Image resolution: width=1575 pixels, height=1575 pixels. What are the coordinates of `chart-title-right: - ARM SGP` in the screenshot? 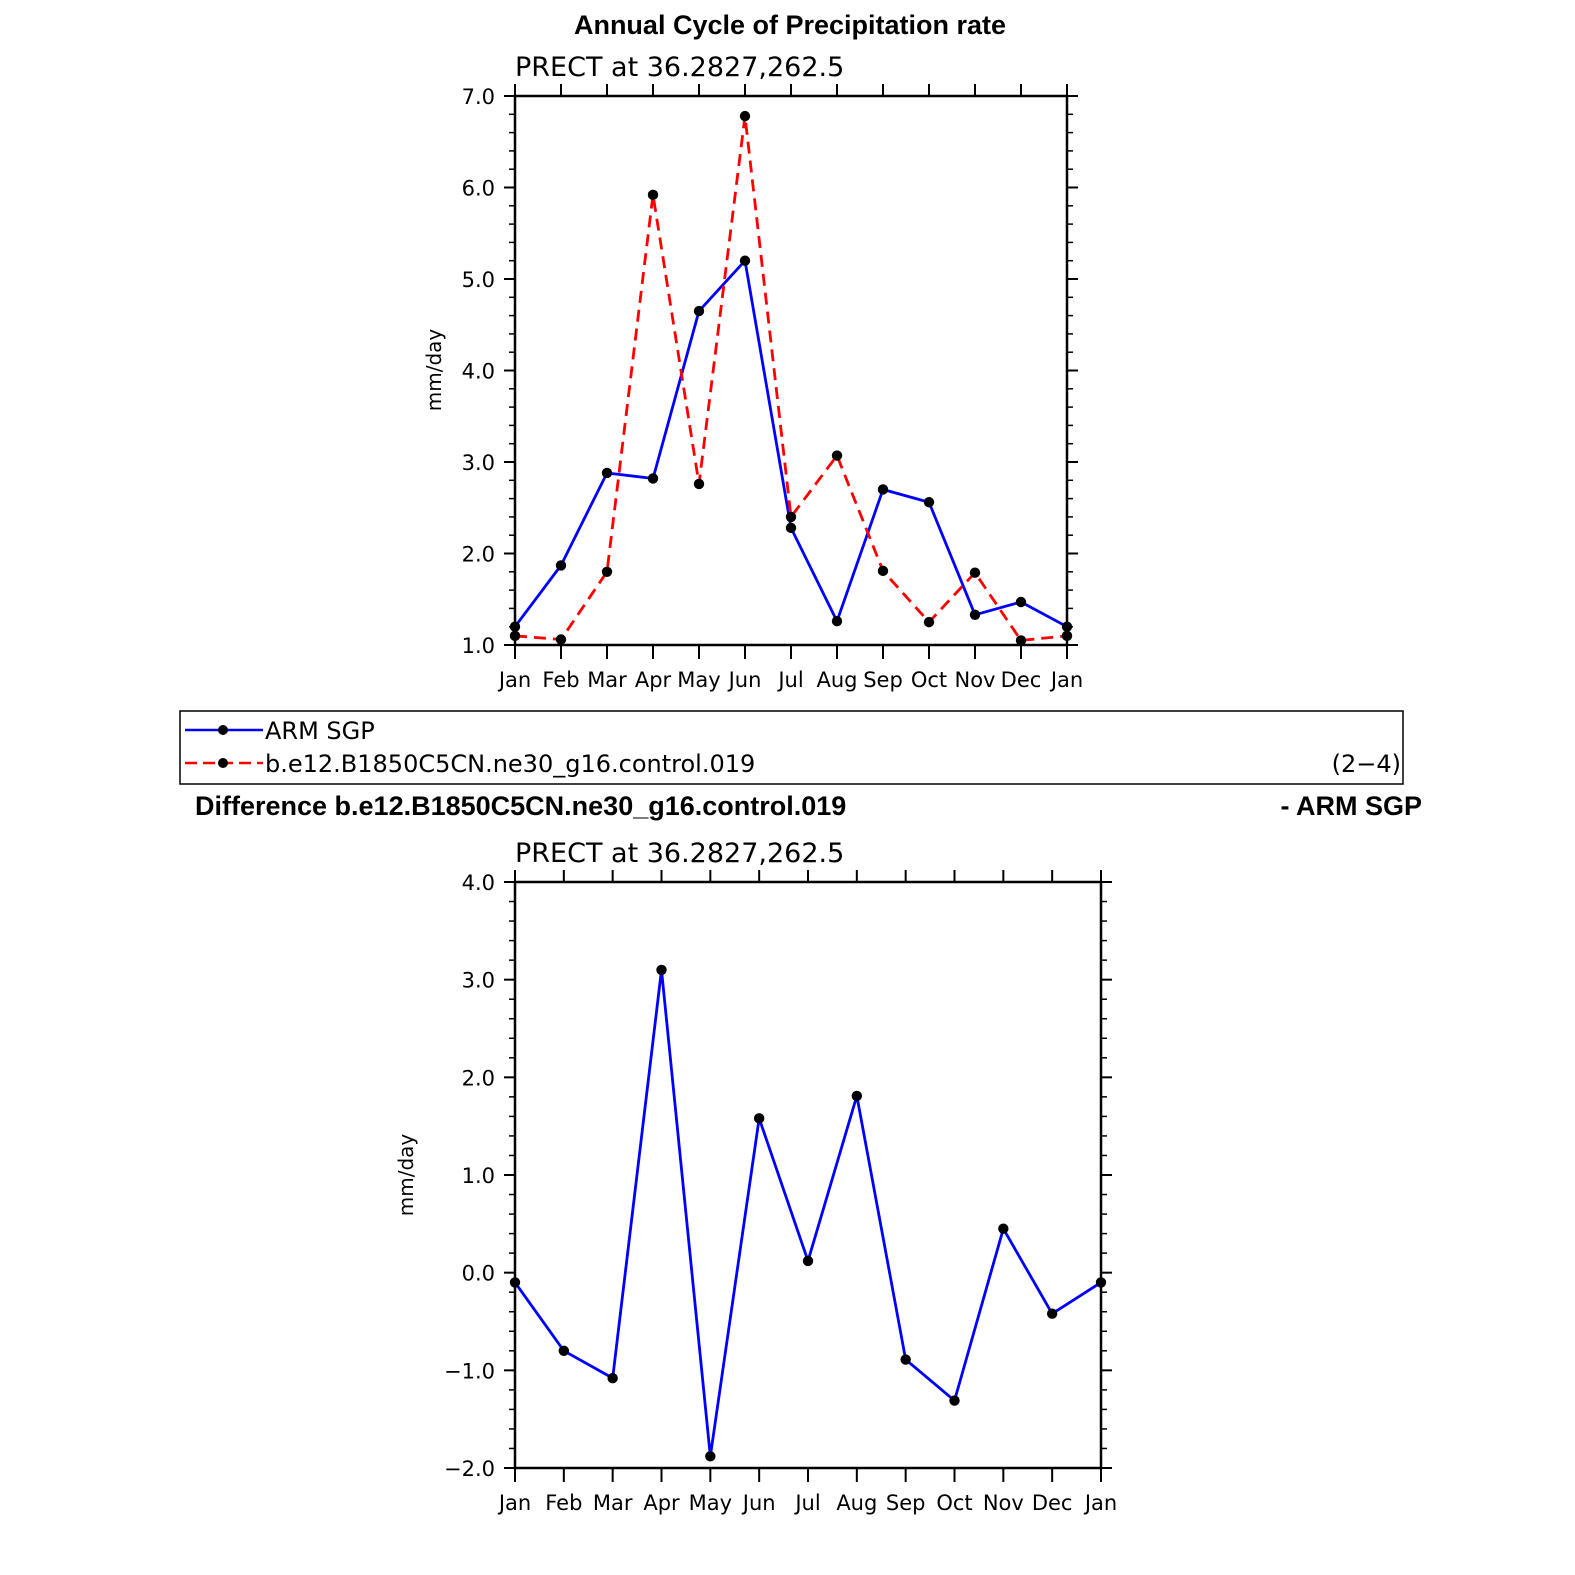 It's located at (1352, 806).